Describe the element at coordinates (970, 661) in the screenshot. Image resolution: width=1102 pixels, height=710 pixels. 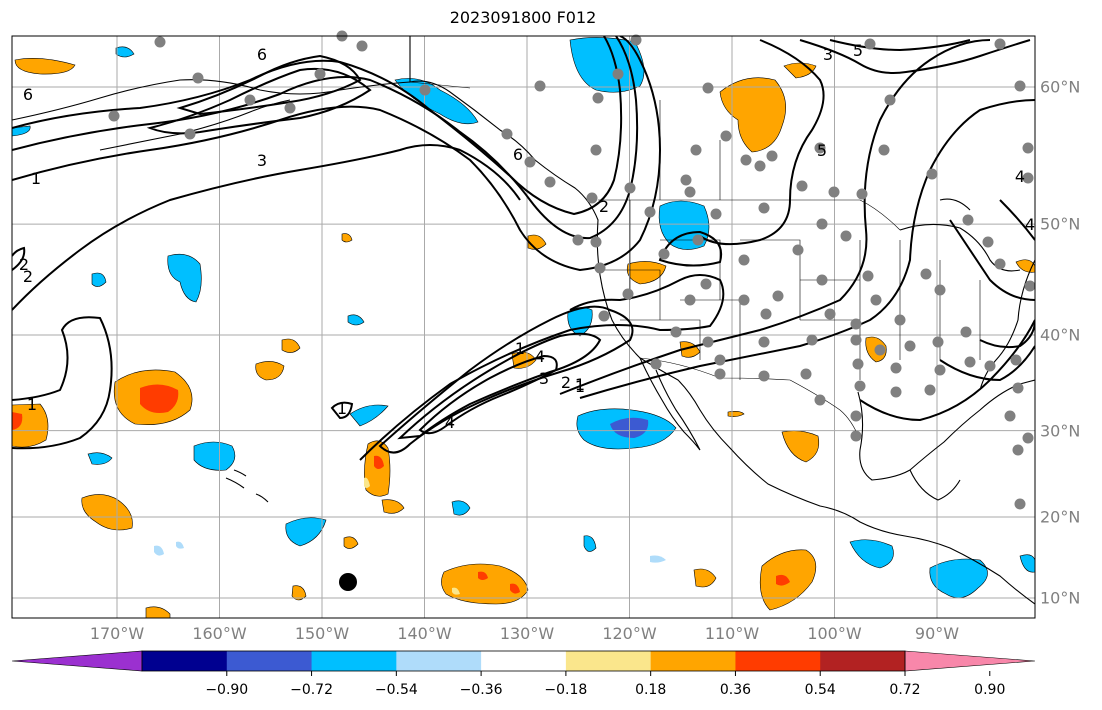
I see `colorbar-extend-max` at that location.